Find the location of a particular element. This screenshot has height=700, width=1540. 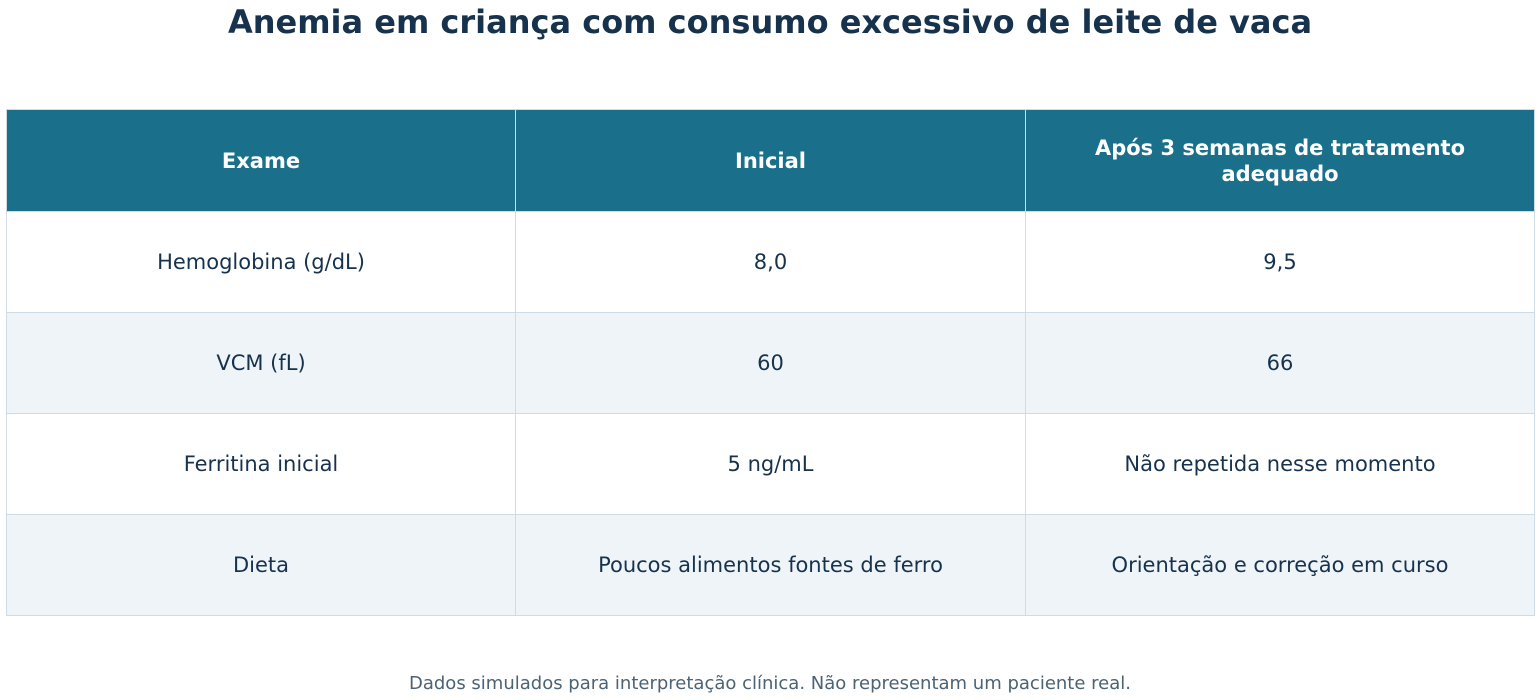

table-row: VCM (fL) 60 66 is located at coordinates (770, 363).